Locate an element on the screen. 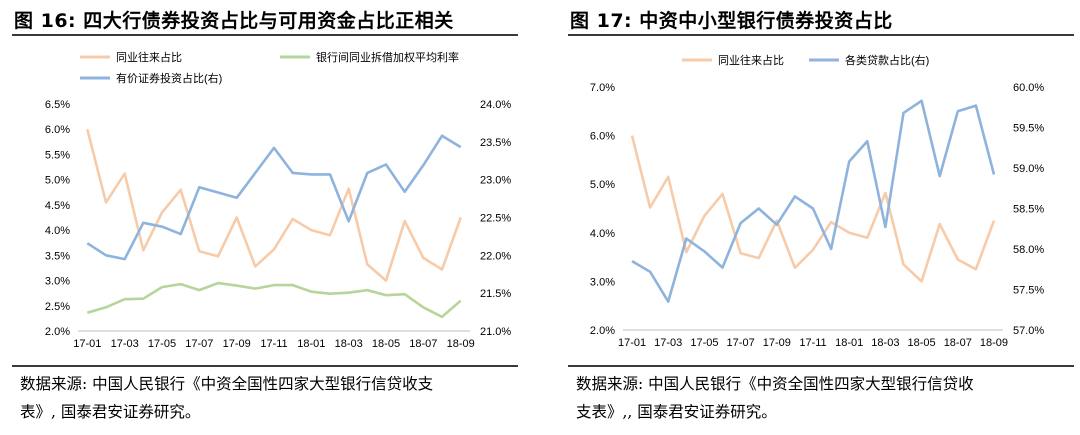 The height and width of the screenshot is (435, 1080). figure-16-title: 图 16: 四大行债券投资占比与可用资金占比正相关 is located at coordinates (234, 21).